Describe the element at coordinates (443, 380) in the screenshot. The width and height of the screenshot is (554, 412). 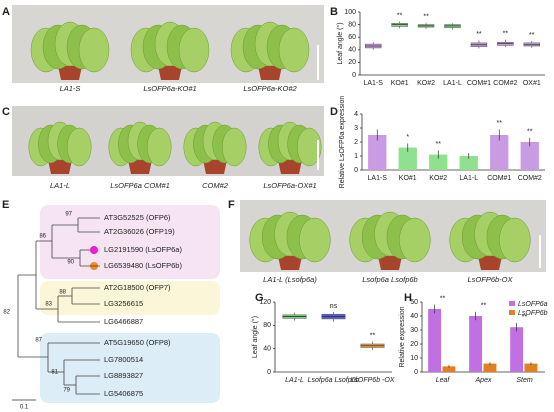
I see `x-tick-label: Leaf` at that location.